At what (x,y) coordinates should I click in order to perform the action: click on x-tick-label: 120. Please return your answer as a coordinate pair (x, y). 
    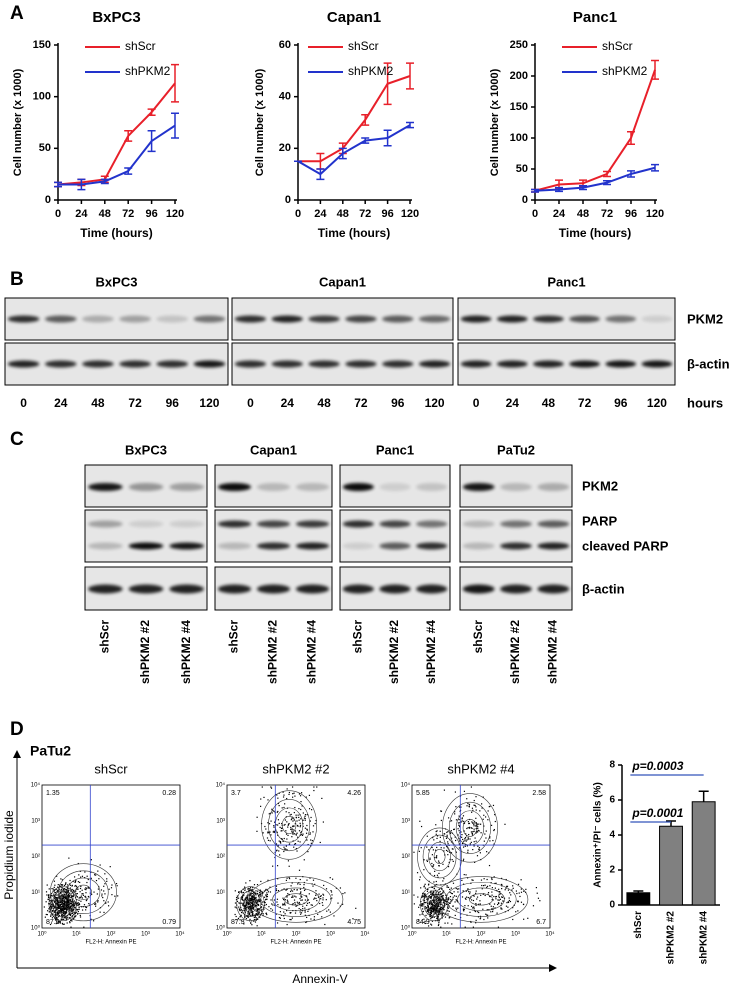
    Looking at the image, I should click on (175, 214).